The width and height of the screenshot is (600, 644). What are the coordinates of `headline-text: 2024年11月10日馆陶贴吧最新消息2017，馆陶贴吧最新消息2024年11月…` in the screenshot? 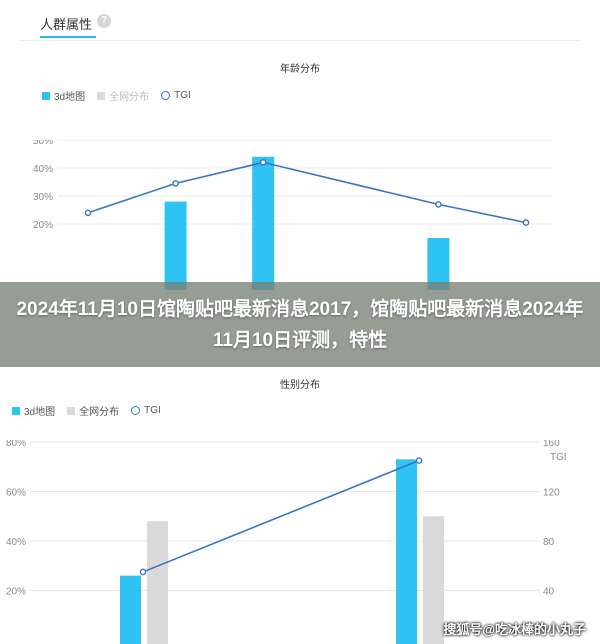 It's located at (300, 324).